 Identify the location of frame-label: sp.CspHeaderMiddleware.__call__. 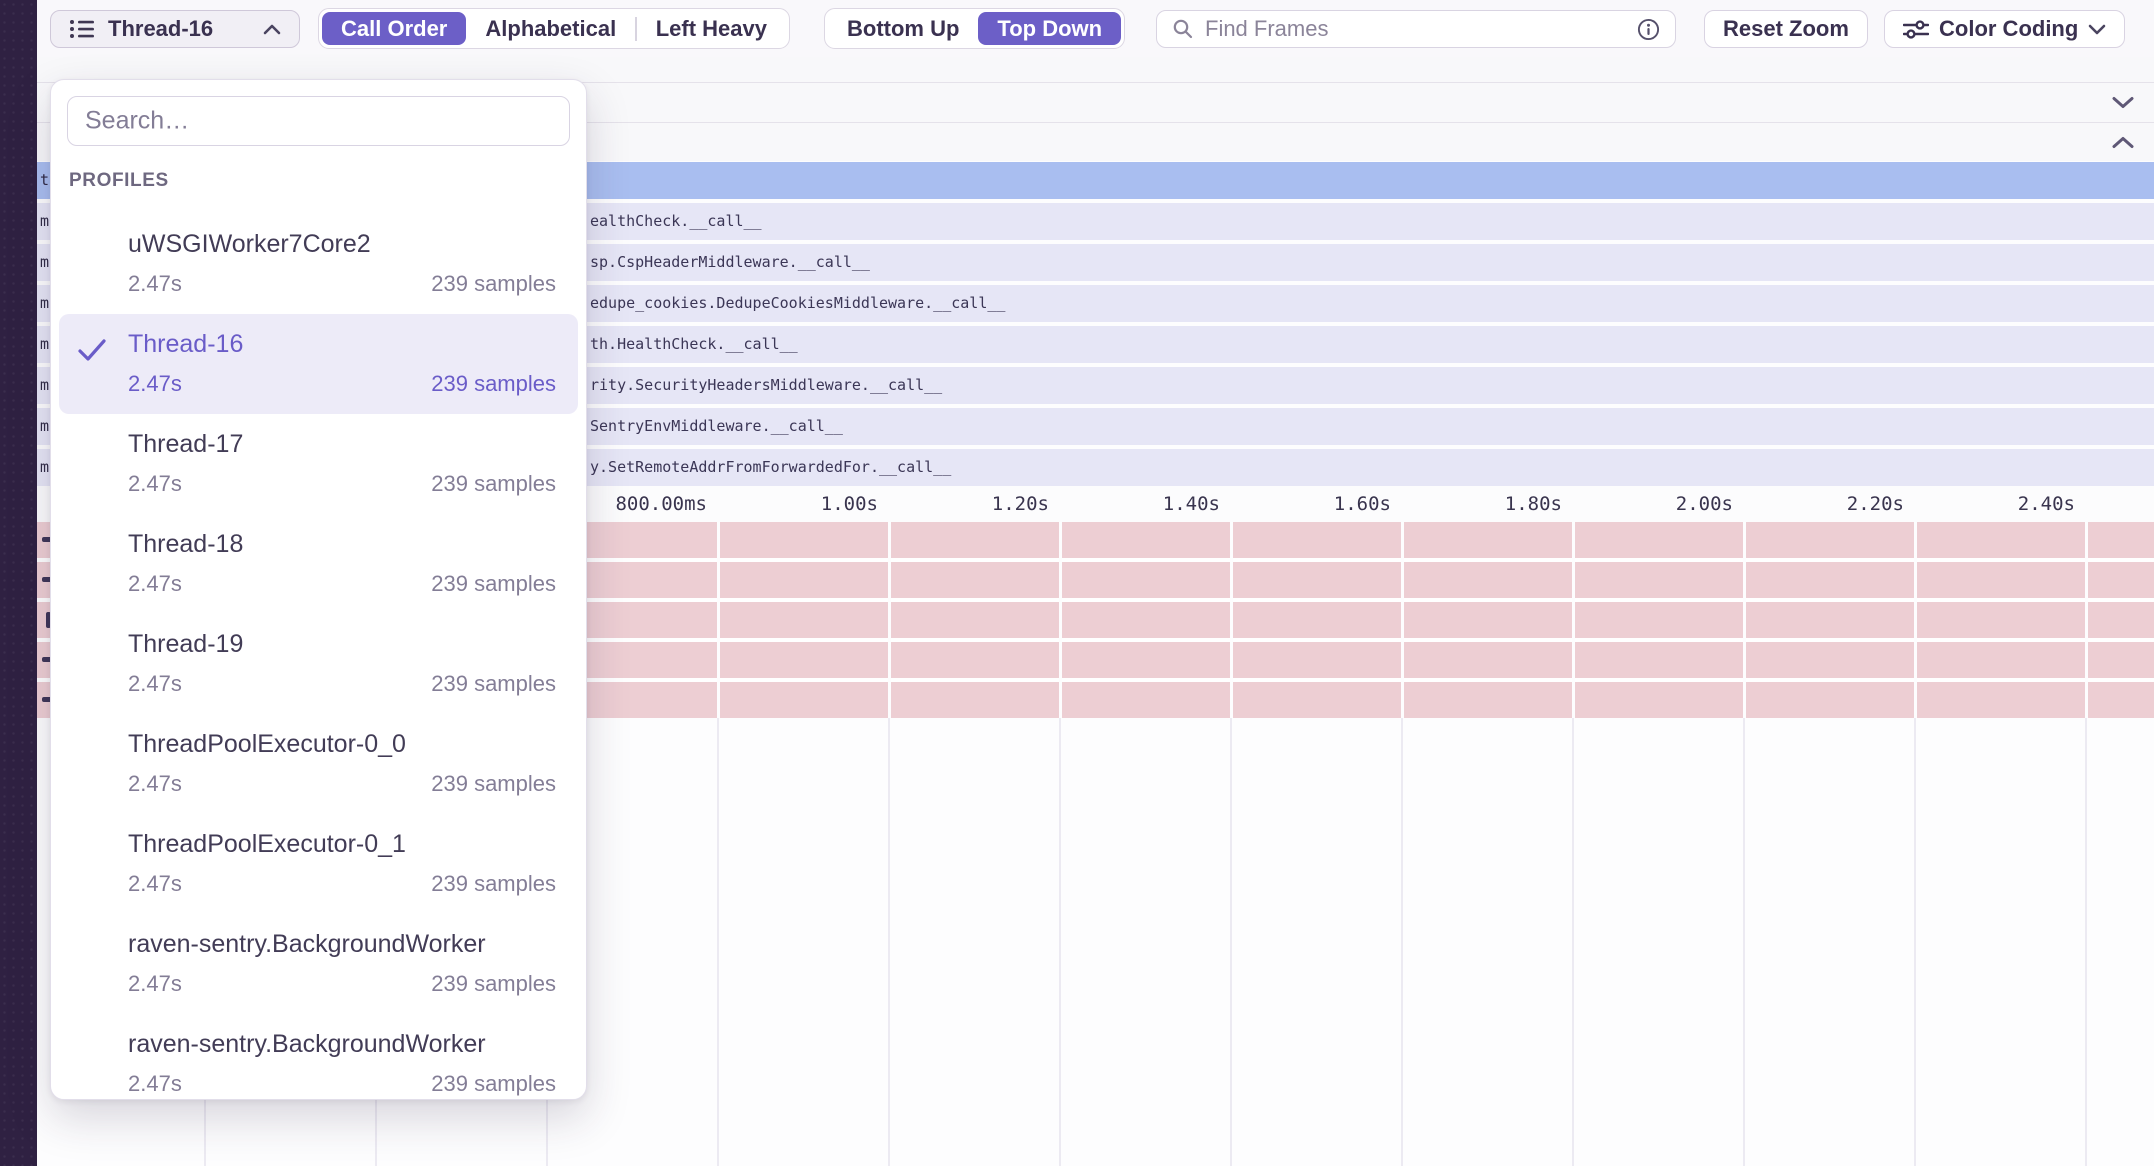
(730, 262).